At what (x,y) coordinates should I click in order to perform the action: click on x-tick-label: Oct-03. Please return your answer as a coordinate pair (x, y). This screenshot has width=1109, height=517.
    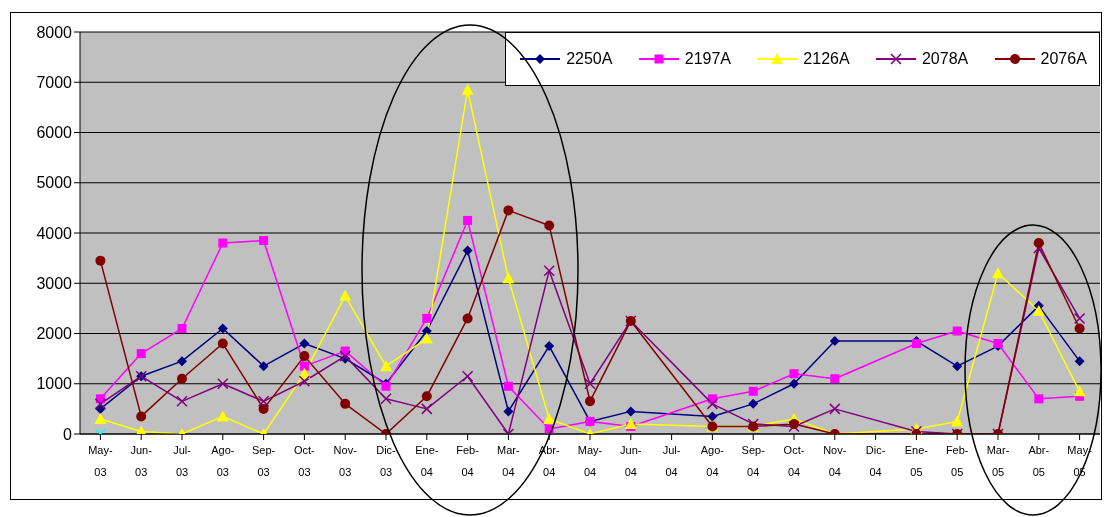
    Looking at the image, I should click on (305, 461).